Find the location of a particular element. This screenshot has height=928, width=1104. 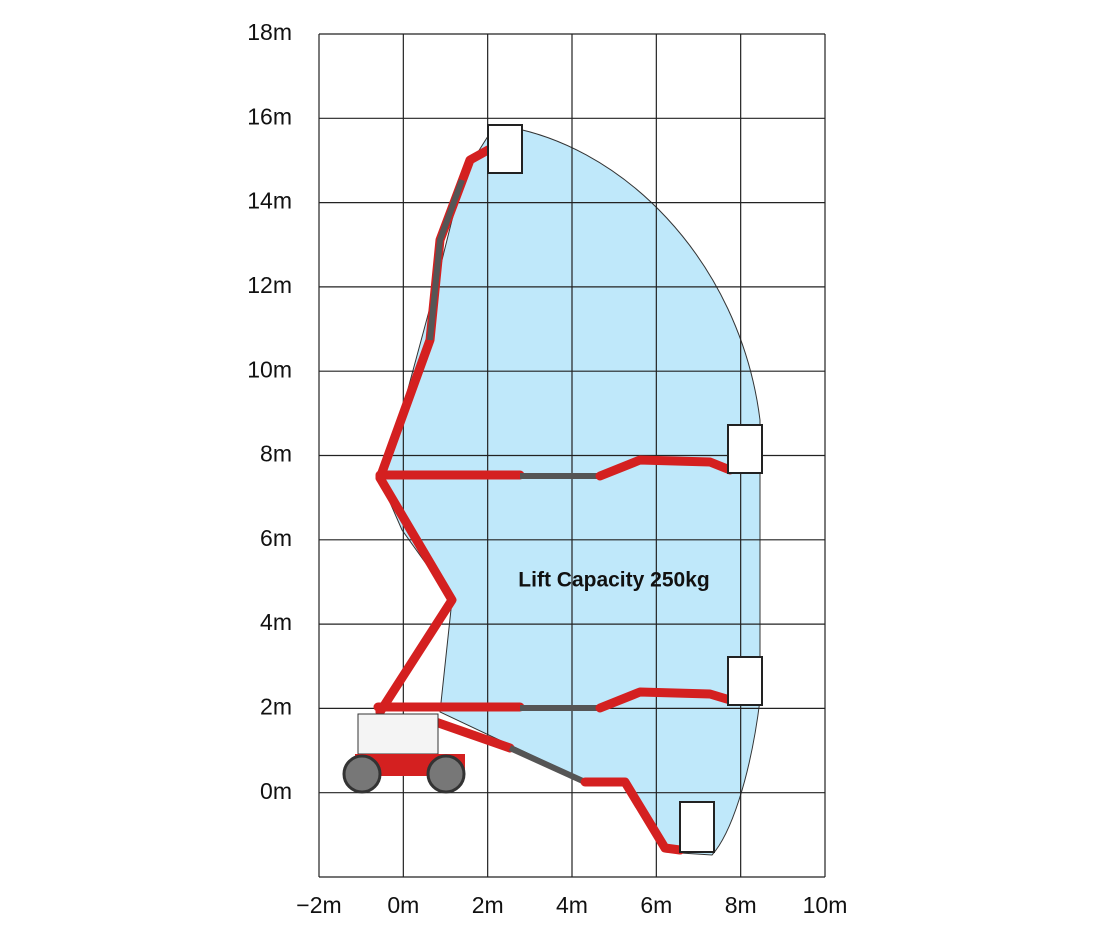

boom-mid is located at coordinates (450, 476).